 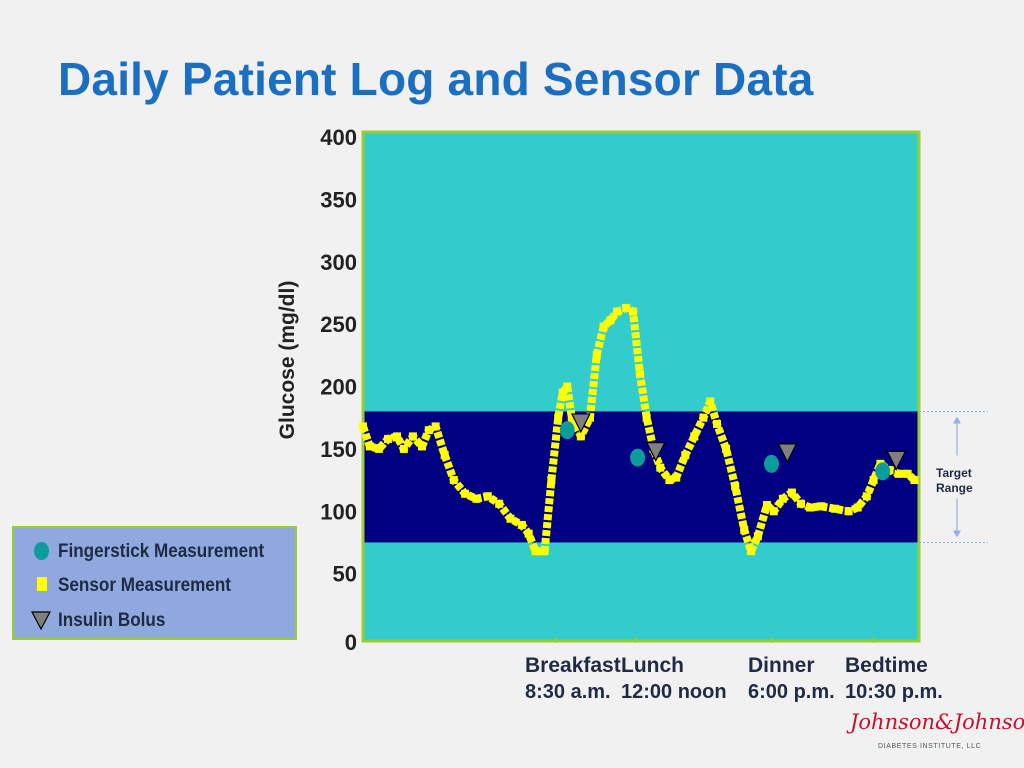 What do you see at coordinates (345, 574) in the screenshot?
I see `y-tick-label: 50` at bounding box center [345, 574].